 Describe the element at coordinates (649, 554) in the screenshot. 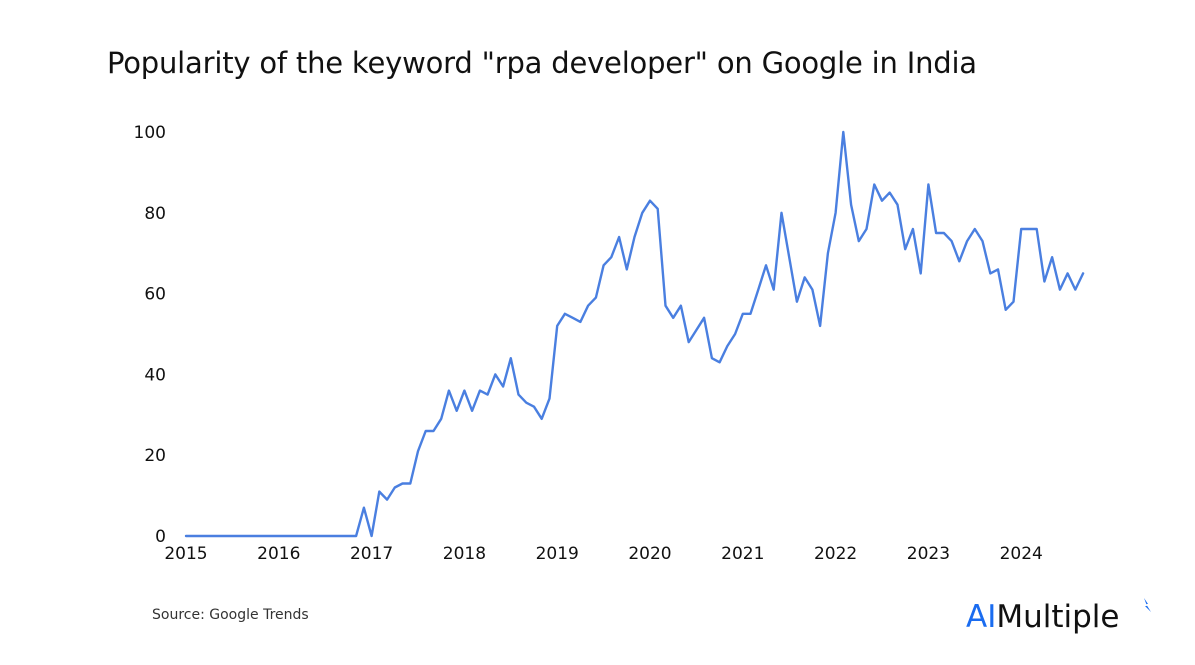

I see `x-tick-label: 2020` at that location.